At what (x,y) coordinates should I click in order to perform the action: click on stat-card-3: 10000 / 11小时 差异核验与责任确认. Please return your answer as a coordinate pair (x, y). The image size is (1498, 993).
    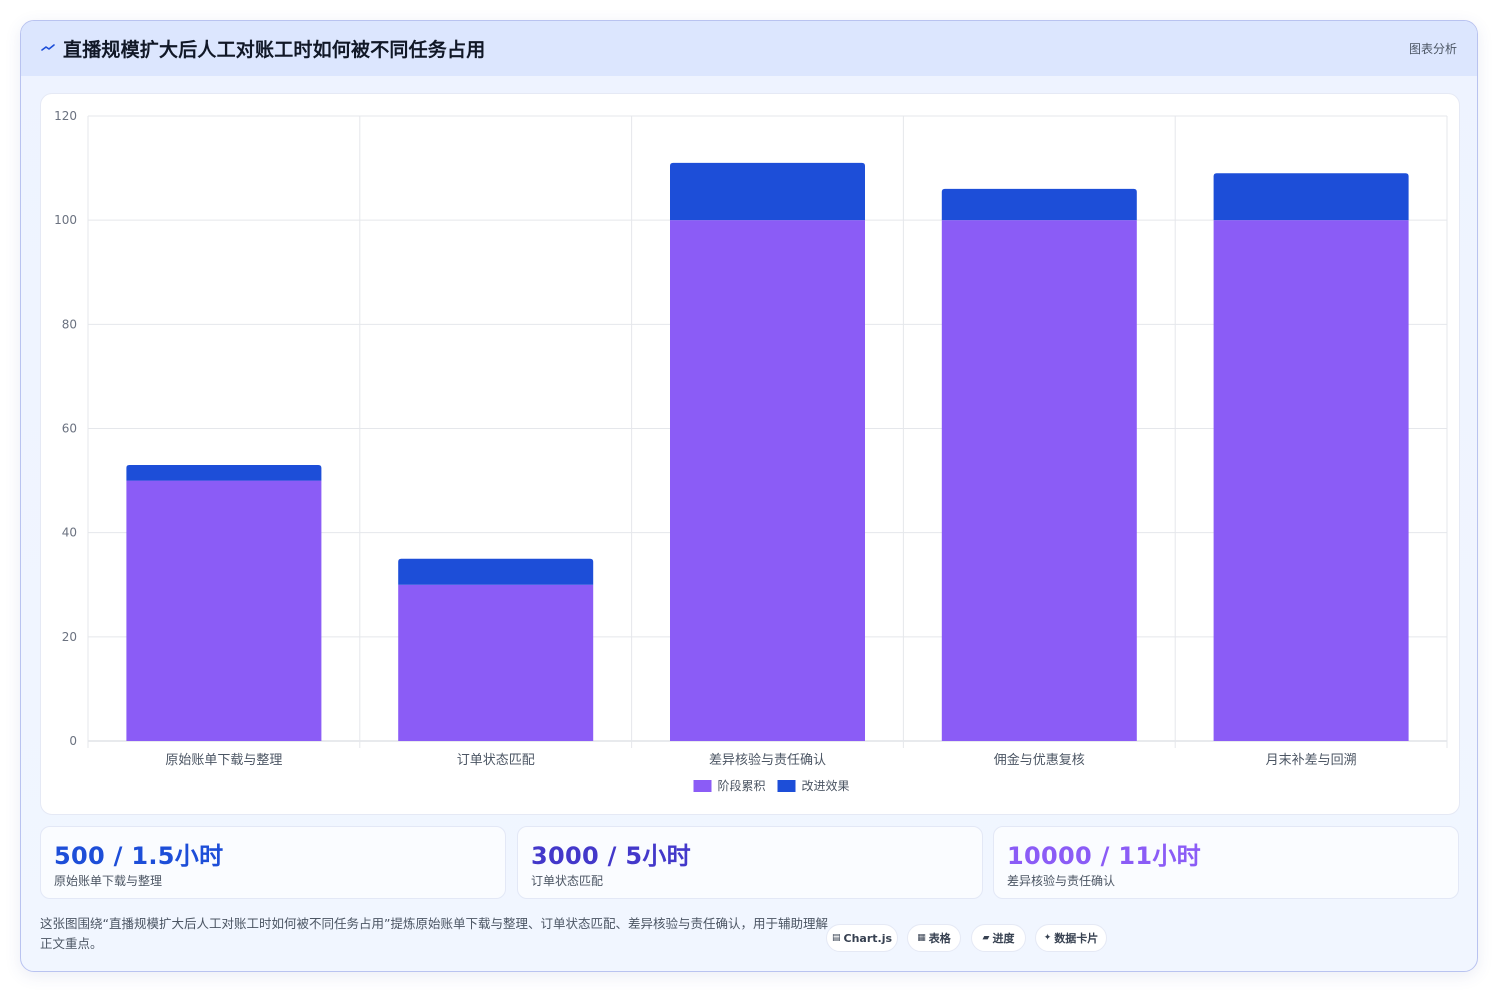
    Looking at the image, I should click on (1226, 862).